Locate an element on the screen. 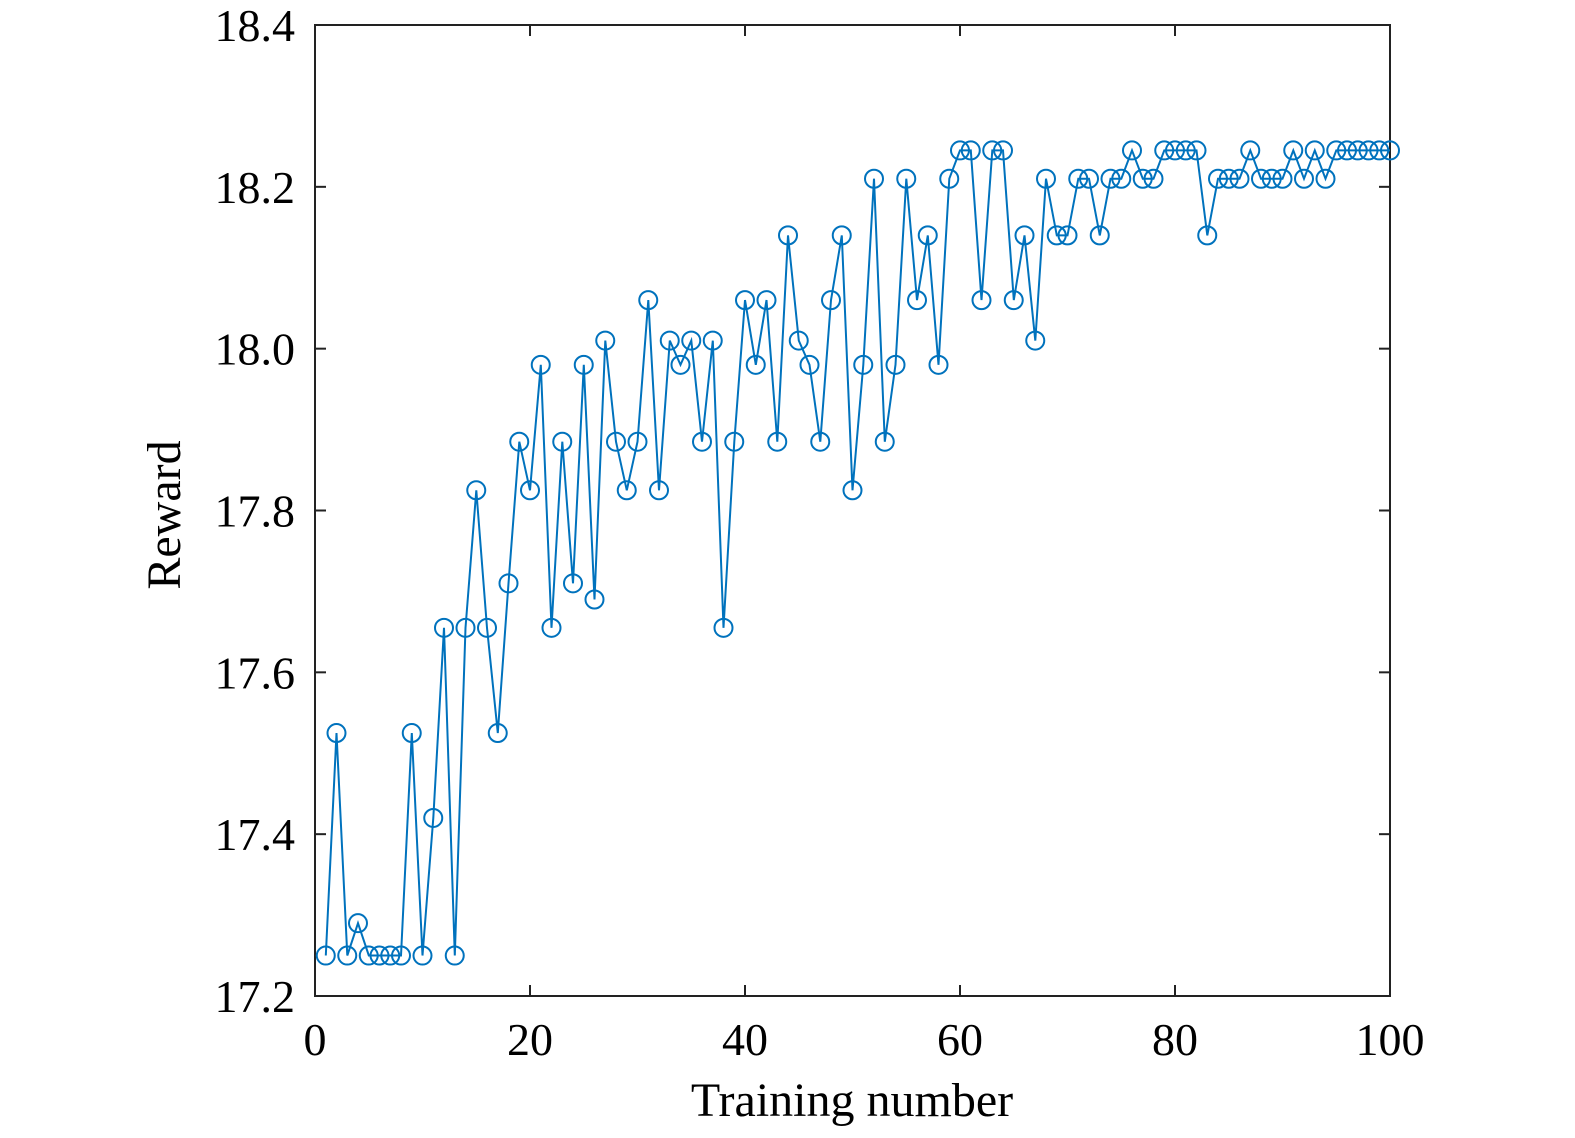 The image size is (1575, 1138). x-tick-label: 20 is located at coordinates (530, 1039).